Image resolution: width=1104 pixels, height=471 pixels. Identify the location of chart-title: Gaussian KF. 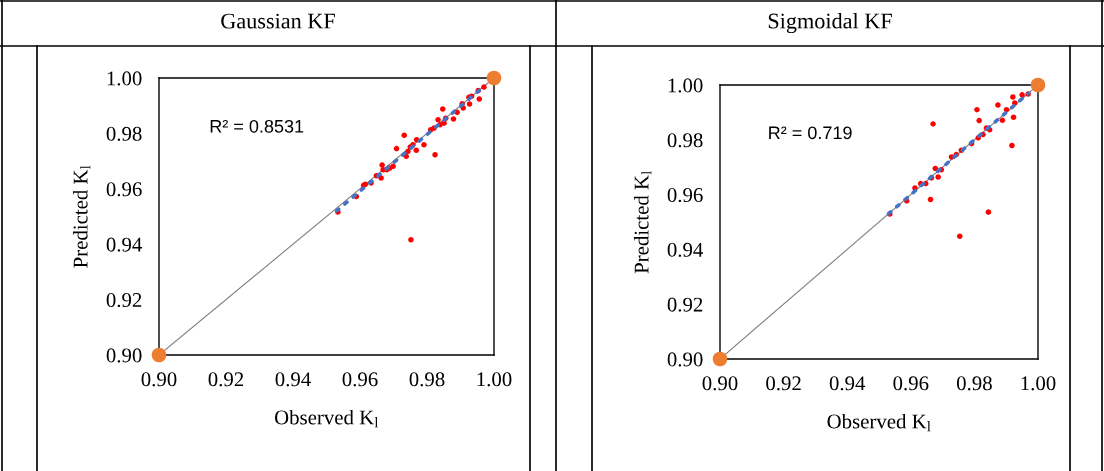
(278, 21).